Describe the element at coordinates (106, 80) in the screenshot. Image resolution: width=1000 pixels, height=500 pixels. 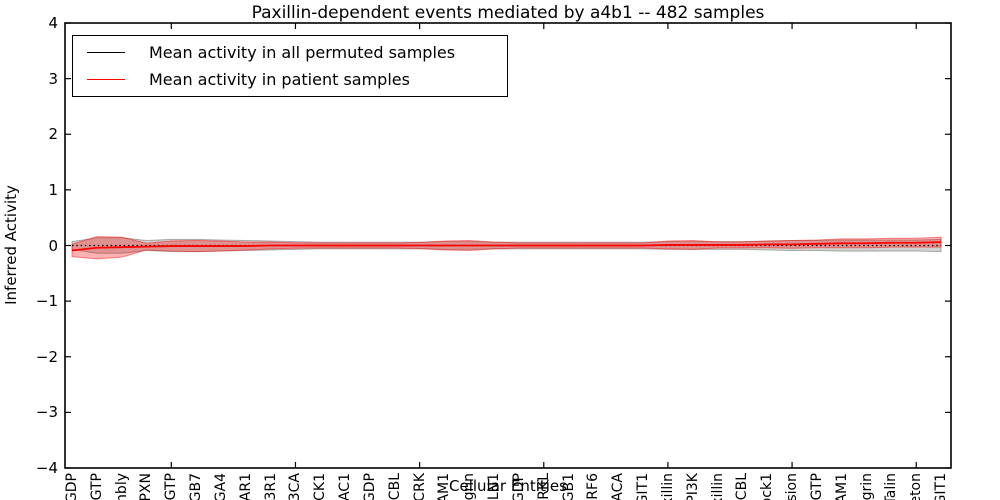
I see `patient-line-sample` at that location.